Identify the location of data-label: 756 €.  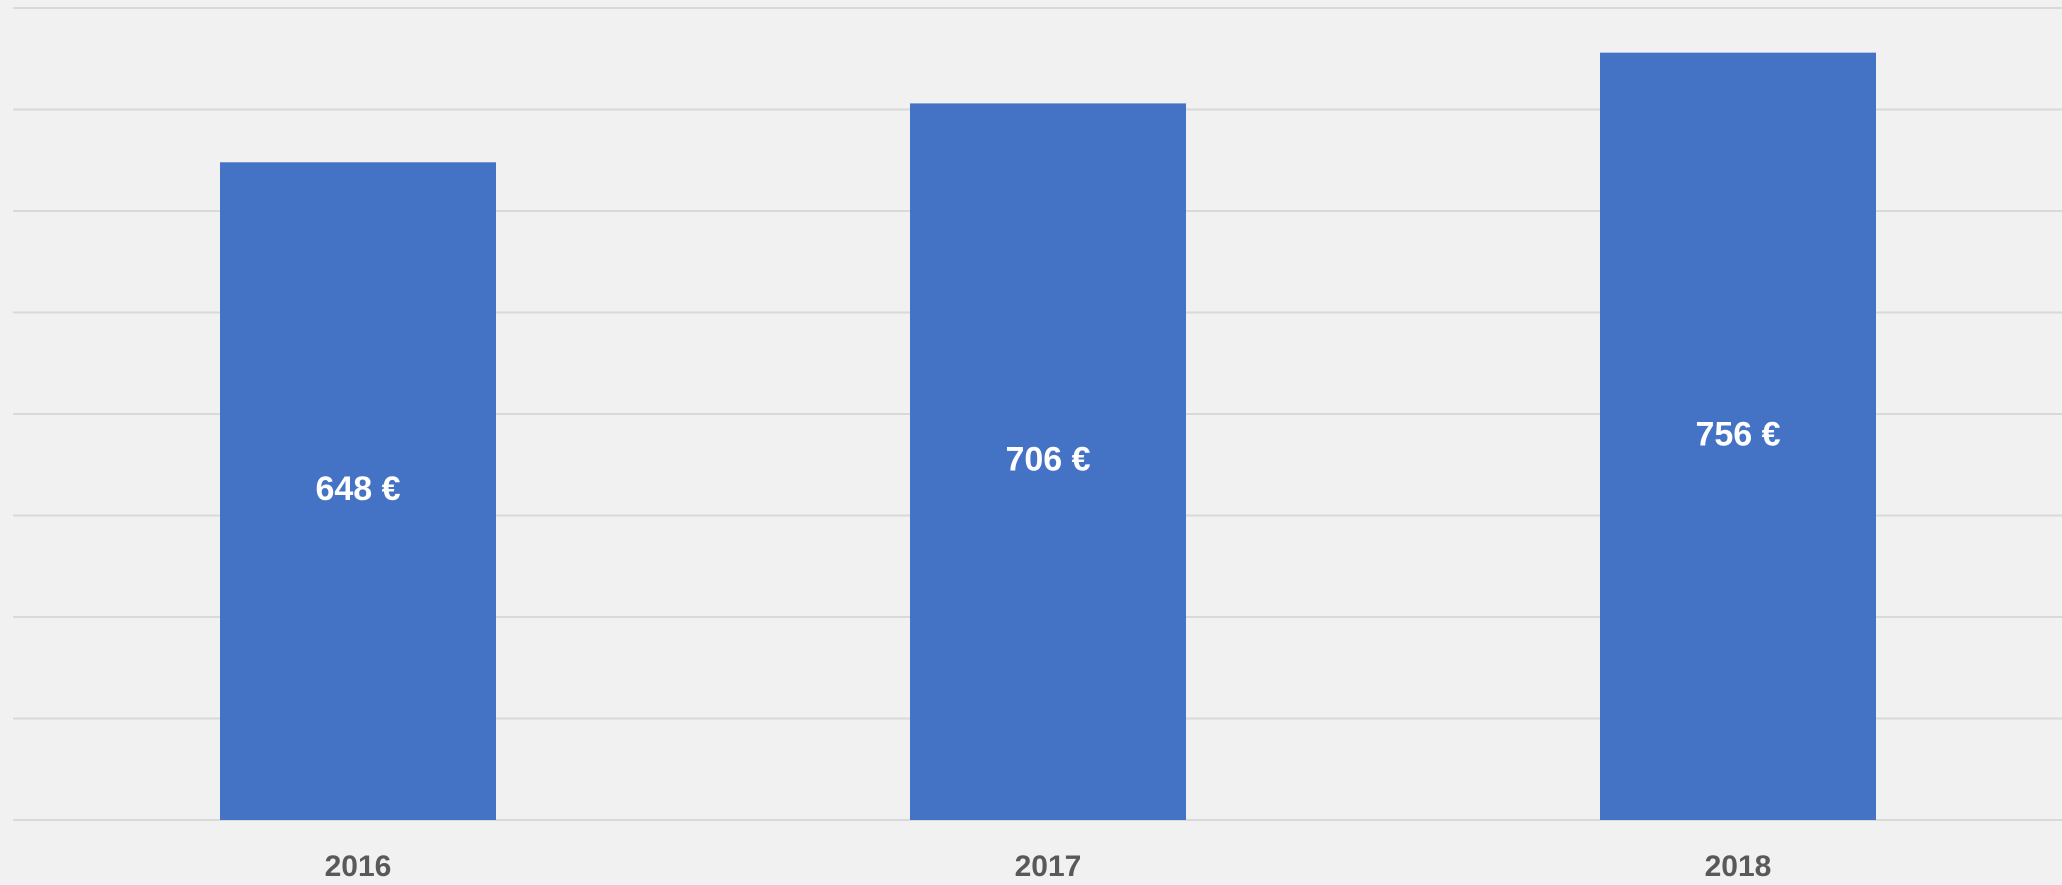
(1737, 434).